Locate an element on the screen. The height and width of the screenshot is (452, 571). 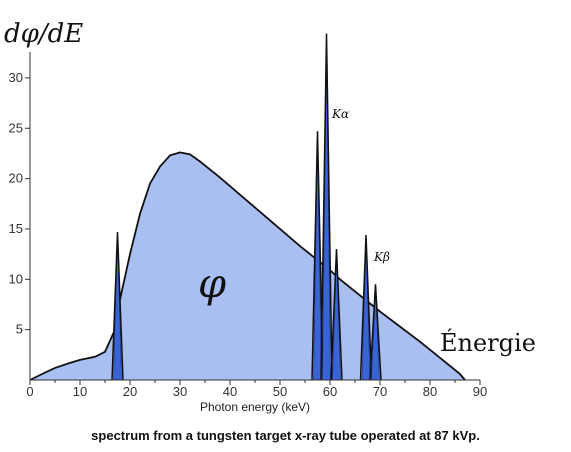
x-tick-label: 10 is located at coordinates (80, 391).